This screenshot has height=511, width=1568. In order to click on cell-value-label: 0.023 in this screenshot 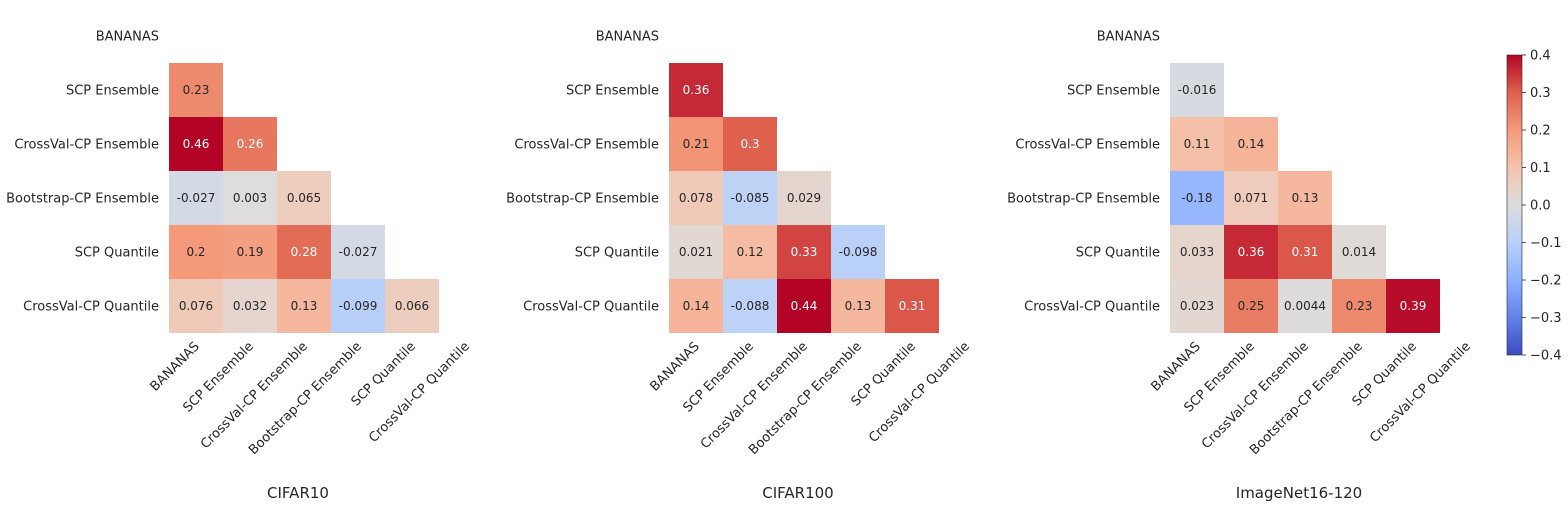, I will do `click(1197, 306)`.